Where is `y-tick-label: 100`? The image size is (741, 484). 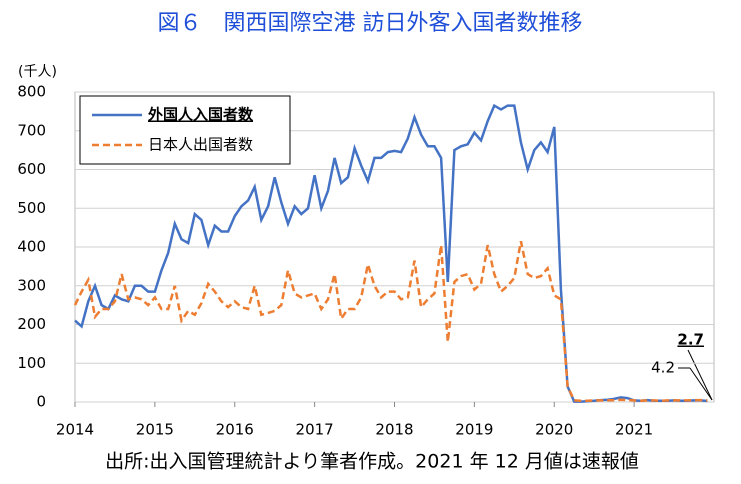 y-tick-label: 100 is located at coordinates (31, 363).